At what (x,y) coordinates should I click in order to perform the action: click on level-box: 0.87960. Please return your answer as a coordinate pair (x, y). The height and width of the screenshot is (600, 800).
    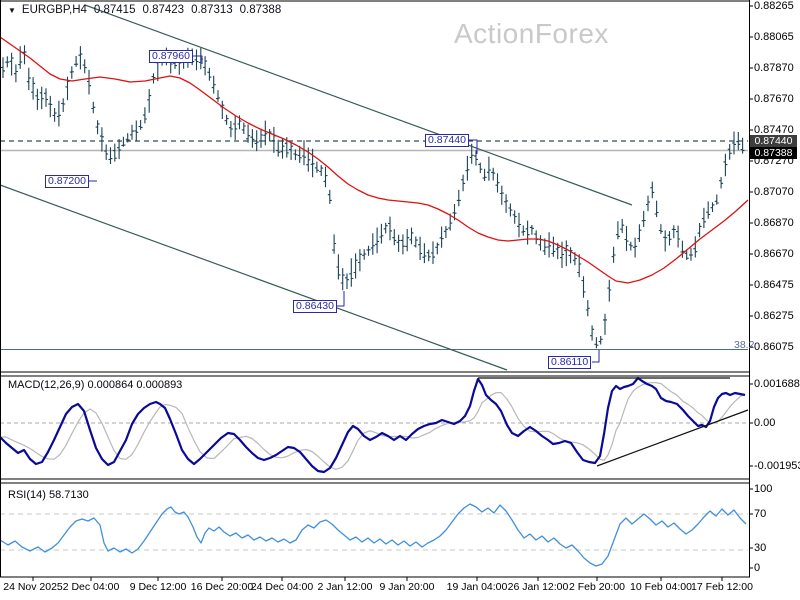
    Looking at the image, I should click on (171, 56).